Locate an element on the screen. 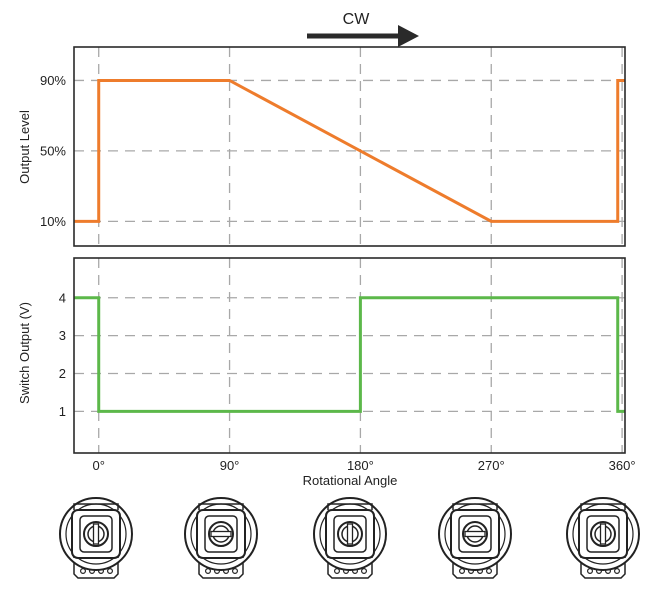 The height and width of the screenshot is (597, 651). knob-illustrations is located at coordinates (349, 538).